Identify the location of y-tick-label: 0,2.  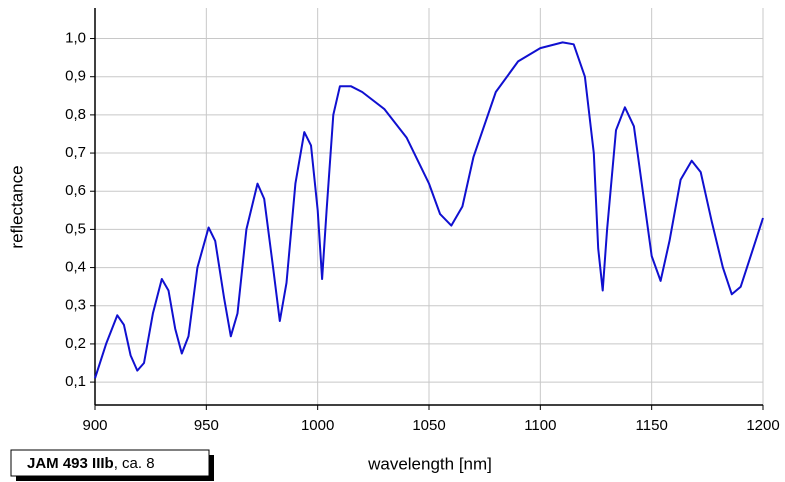
(75, 343).